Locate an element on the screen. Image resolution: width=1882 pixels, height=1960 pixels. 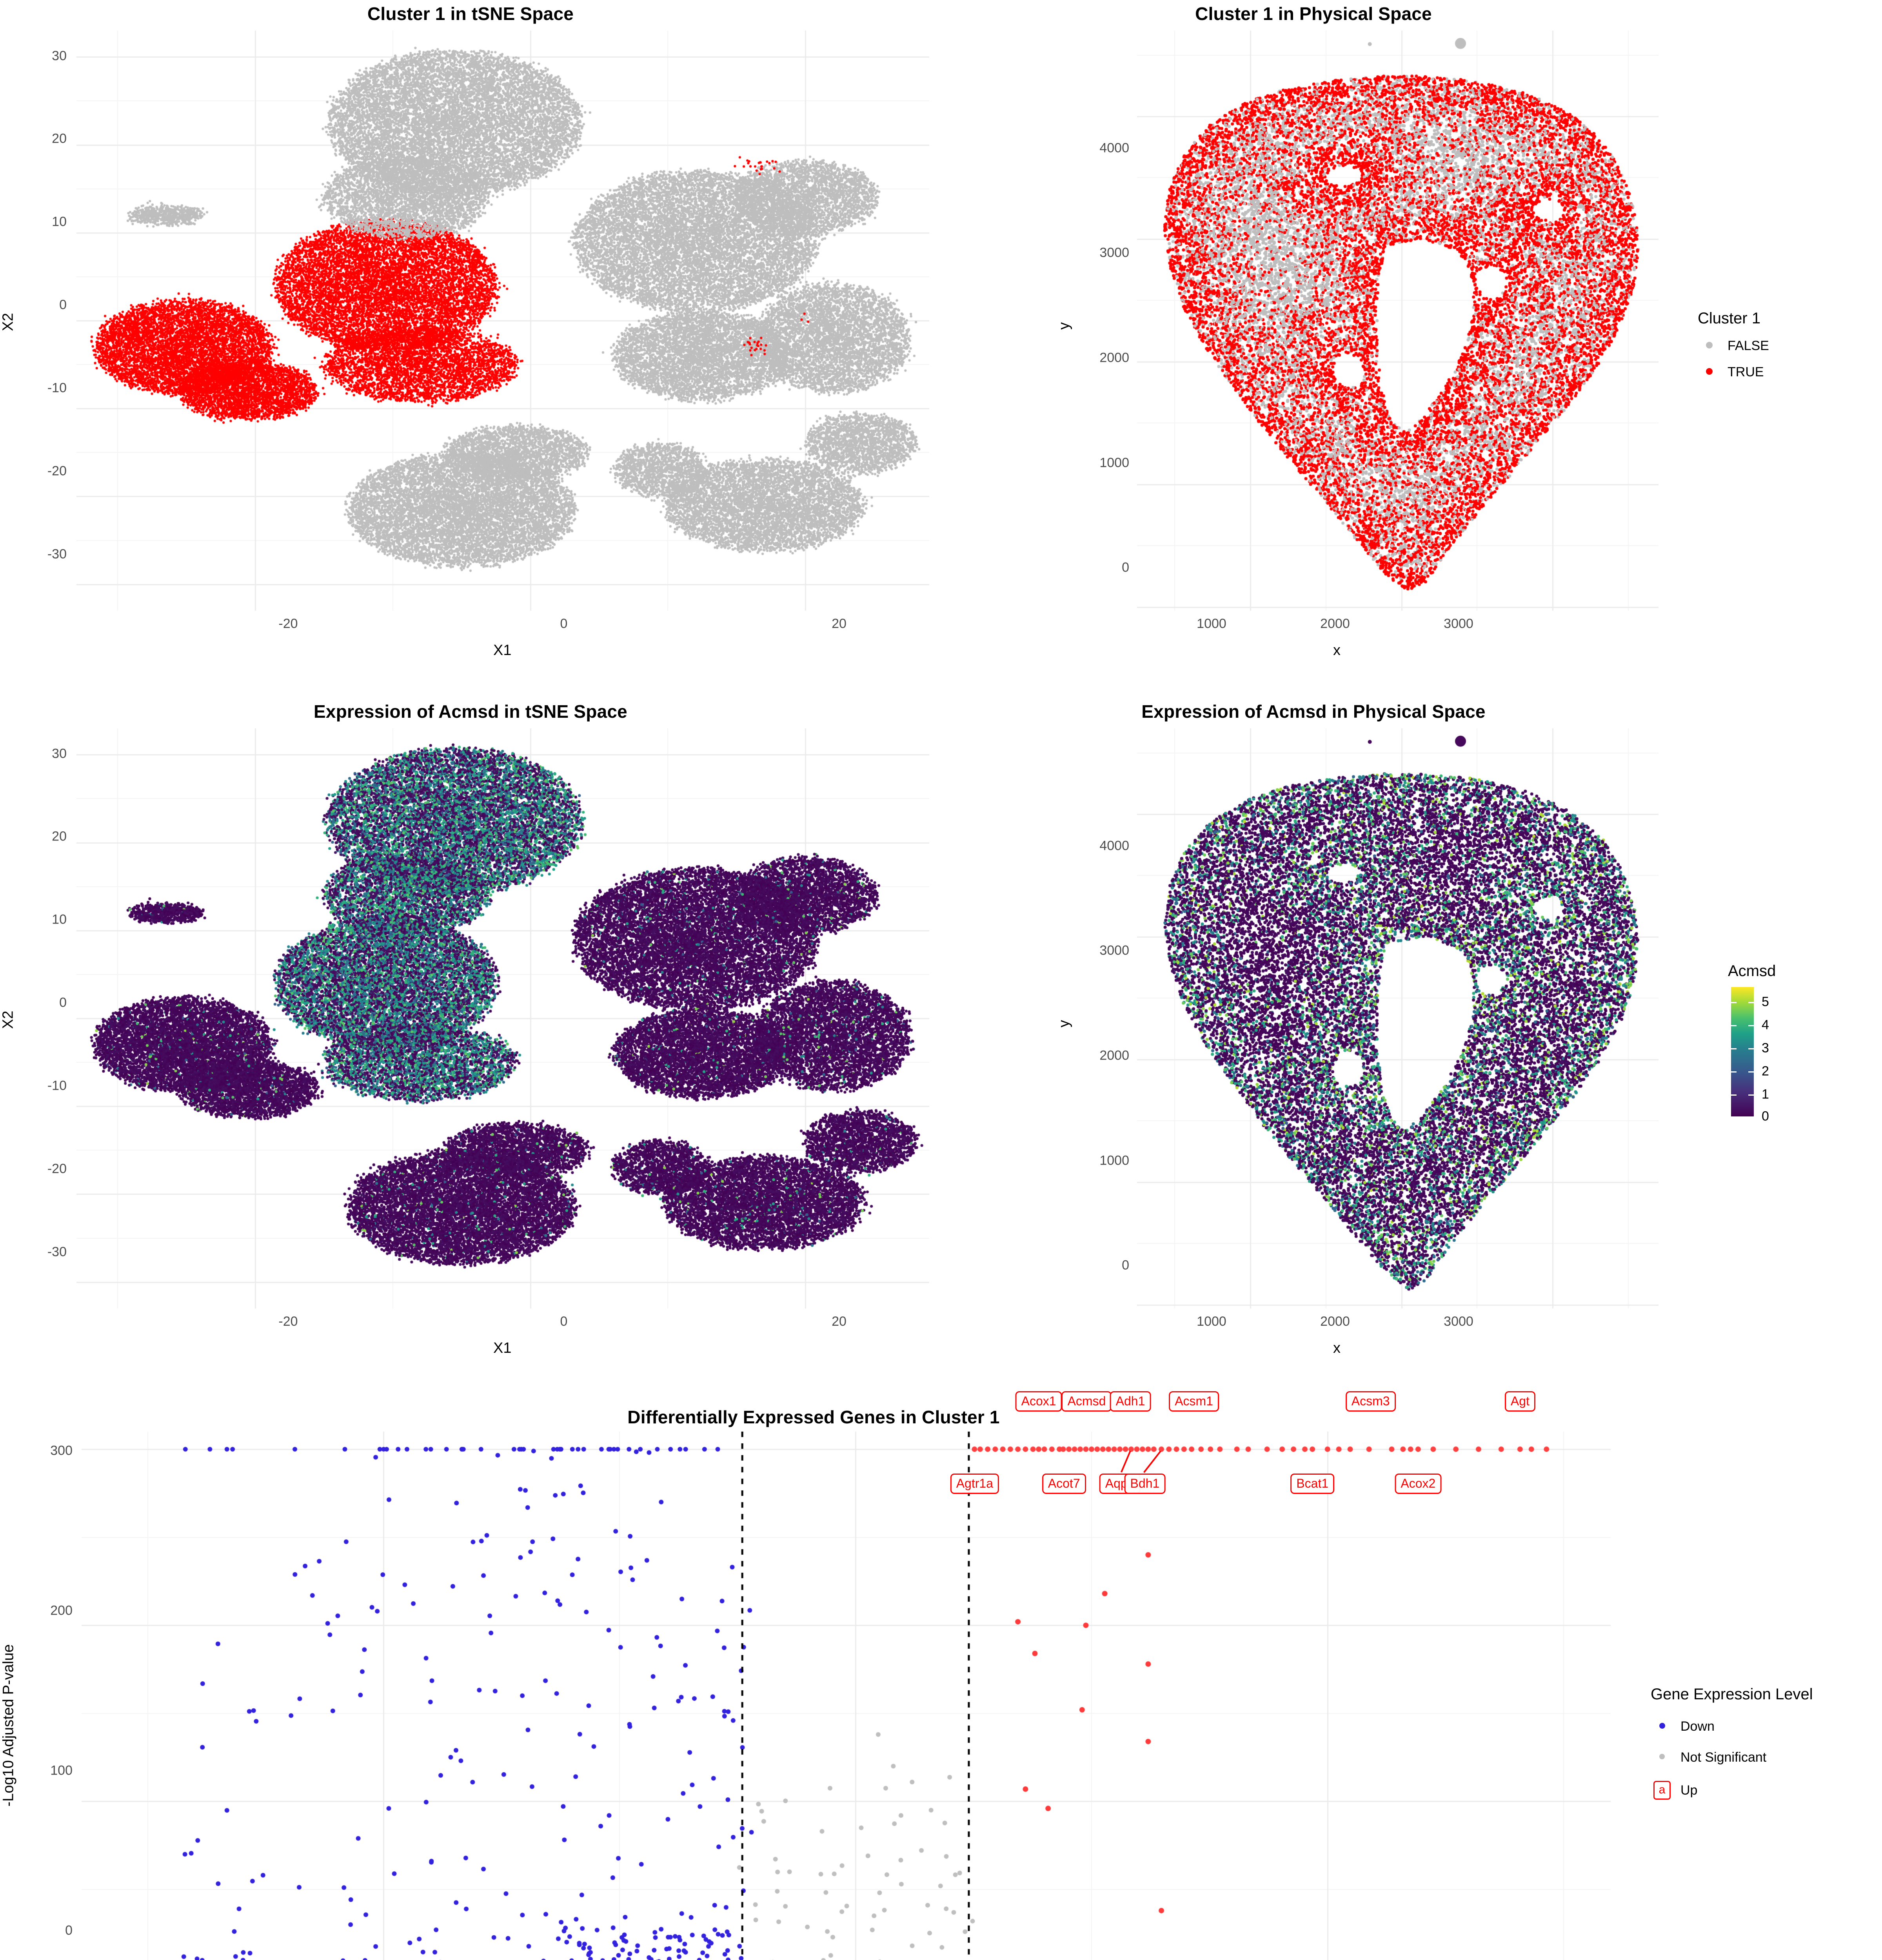
colorbar-tick: 2 is located at coordinates (1765, 1071).